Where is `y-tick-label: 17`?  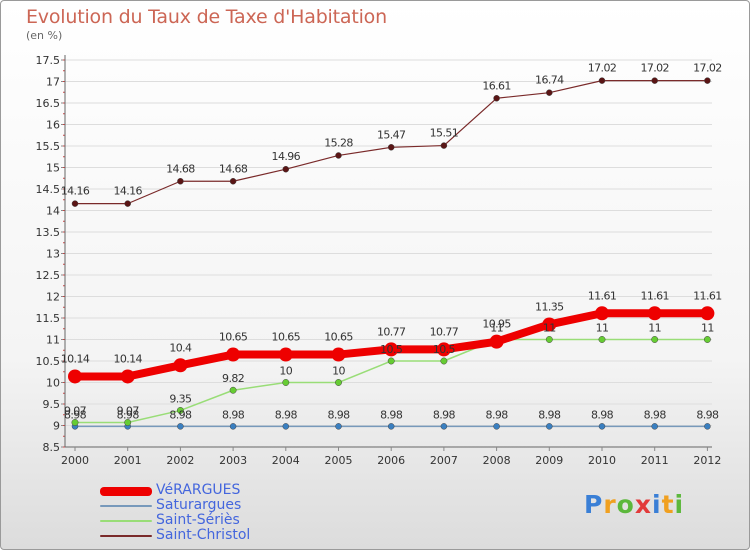 y-tick-label: 17 is located at coordinates (53, 82).